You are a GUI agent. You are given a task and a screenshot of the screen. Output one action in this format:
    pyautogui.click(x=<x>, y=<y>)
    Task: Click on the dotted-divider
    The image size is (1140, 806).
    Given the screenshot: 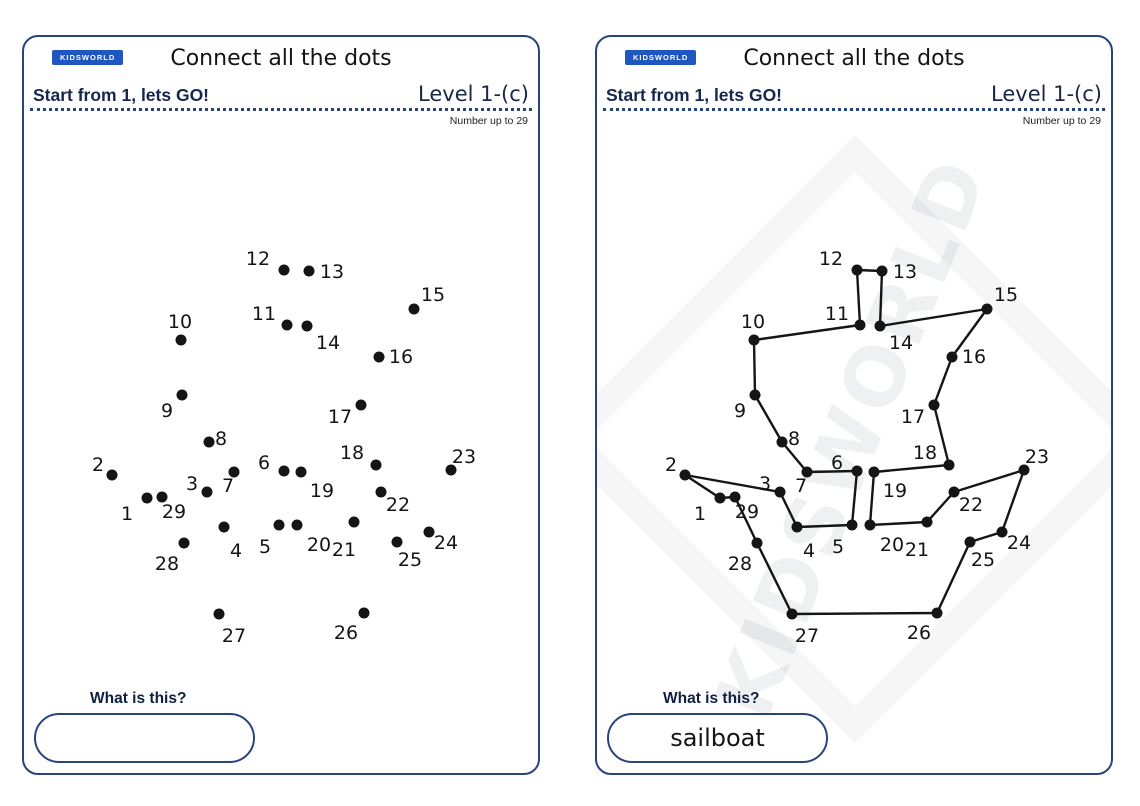 What is the action you would take?
    pyautogui.click(x=854, y=109)
    